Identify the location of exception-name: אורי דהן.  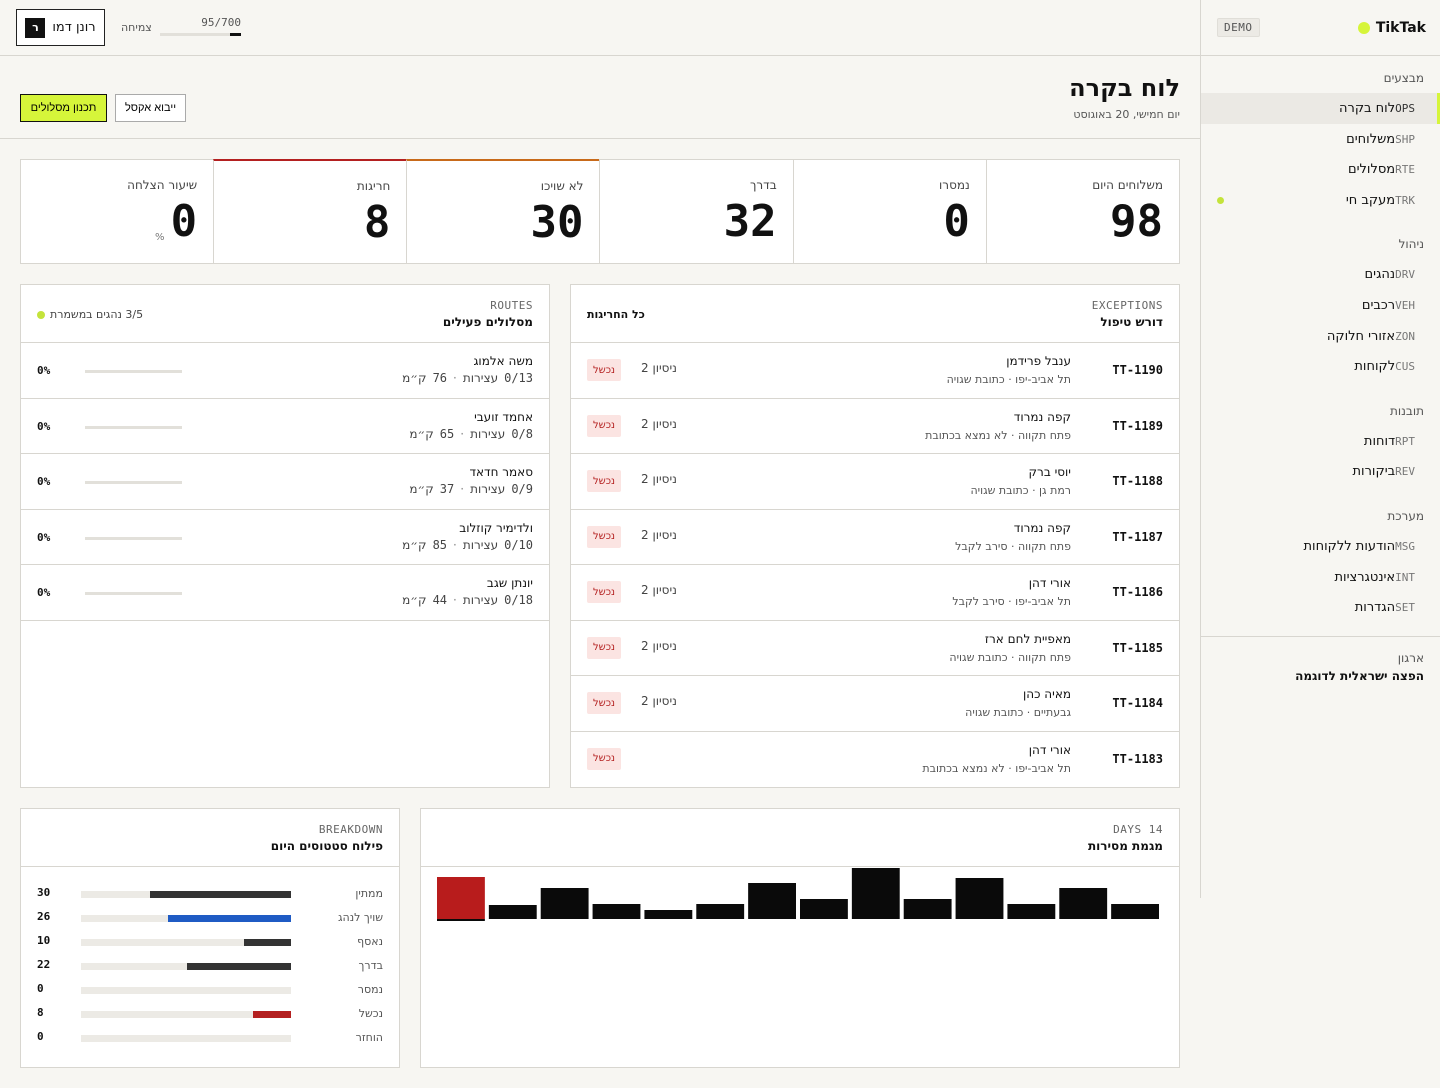
(1049, 583).